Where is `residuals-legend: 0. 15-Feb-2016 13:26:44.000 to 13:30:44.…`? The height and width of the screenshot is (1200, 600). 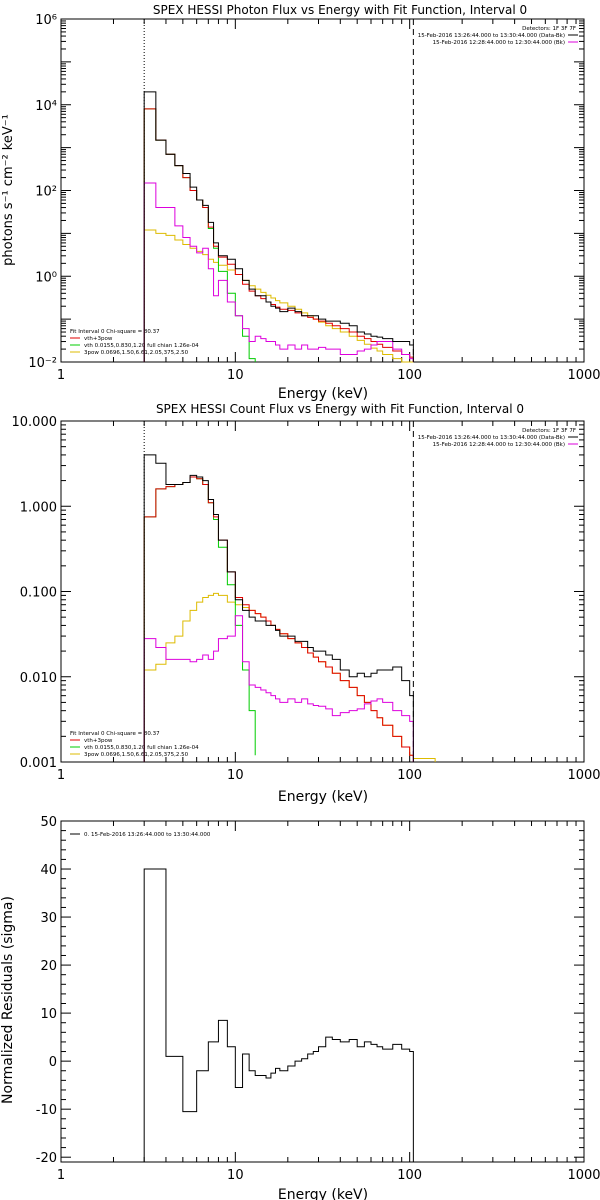 residuals-legend: 0. 15-Feb-2016 13:26:44.000 to 13:30:44.… is located at coordinates (140, 835).